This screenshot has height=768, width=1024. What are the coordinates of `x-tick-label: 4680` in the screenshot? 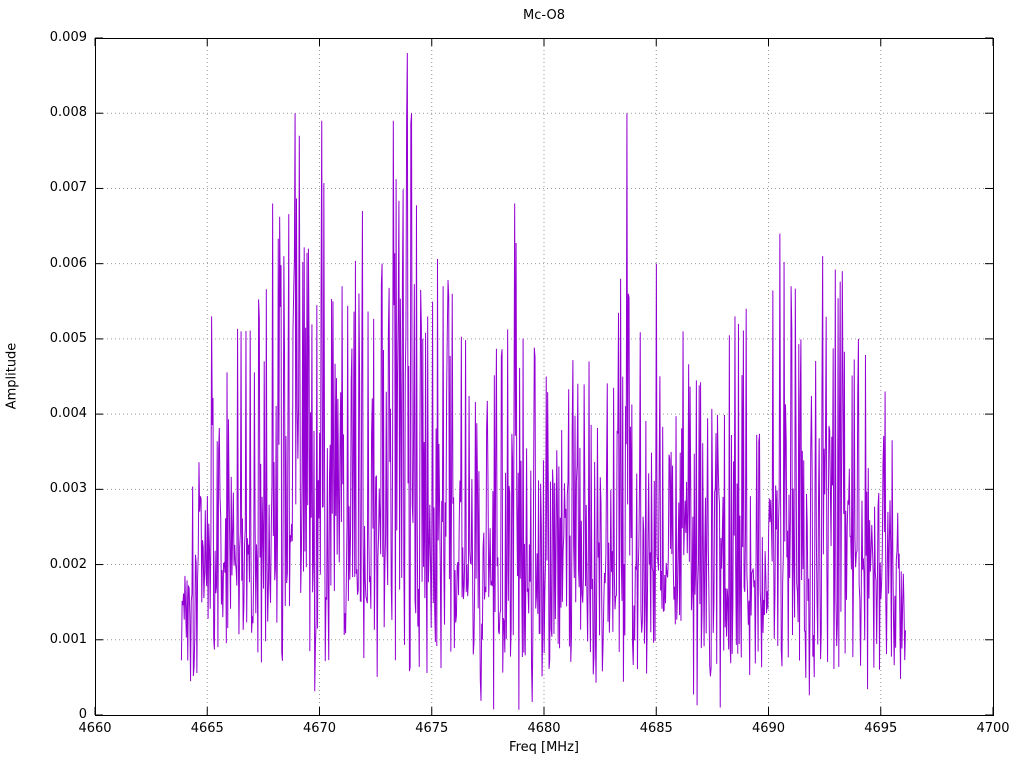 It's located at (544, 728).